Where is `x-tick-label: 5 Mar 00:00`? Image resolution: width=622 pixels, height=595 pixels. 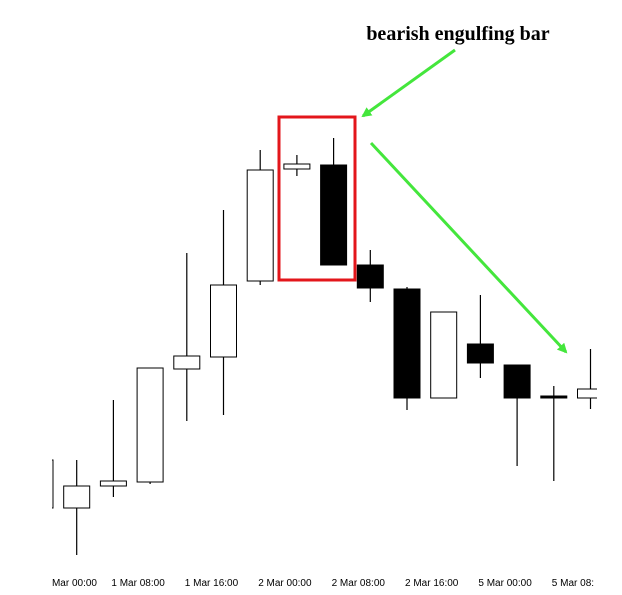 x-tick-label: 5 Mar 00:00 is located at coordinates (505, 583).